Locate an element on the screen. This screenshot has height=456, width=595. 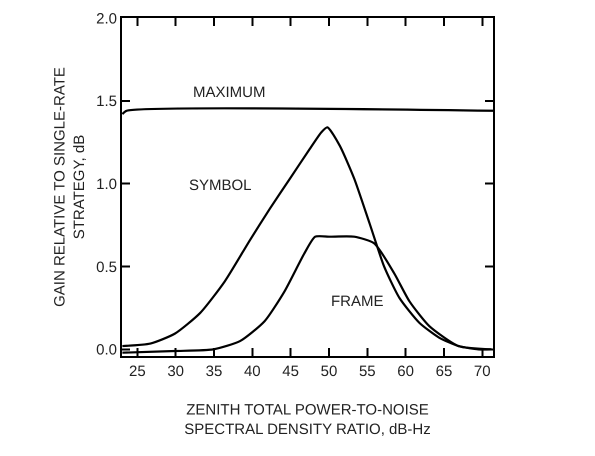
x-tick-label: 30 is located at coordinates (175, 371).